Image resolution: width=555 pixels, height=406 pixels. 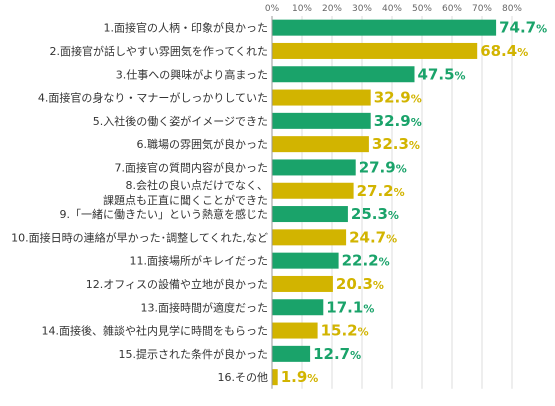 What do you see at coordinates (373, 237) in the screenshot?
I see `value-label: 24.7%` at bounding box center [373, 237].